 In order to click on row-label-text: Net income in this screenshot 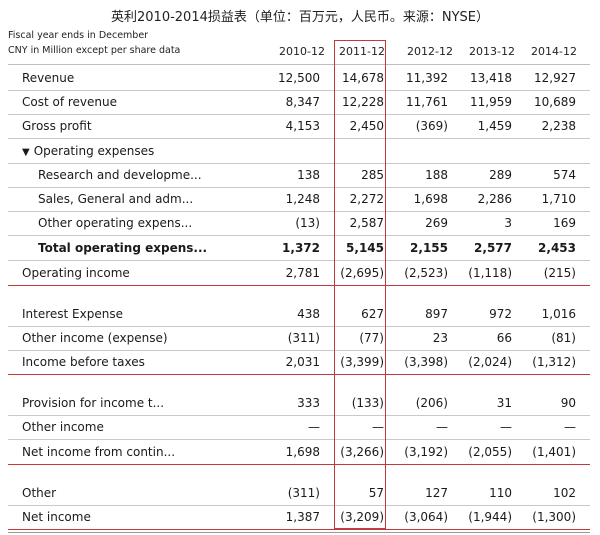, I will do `click(56, 517)`.